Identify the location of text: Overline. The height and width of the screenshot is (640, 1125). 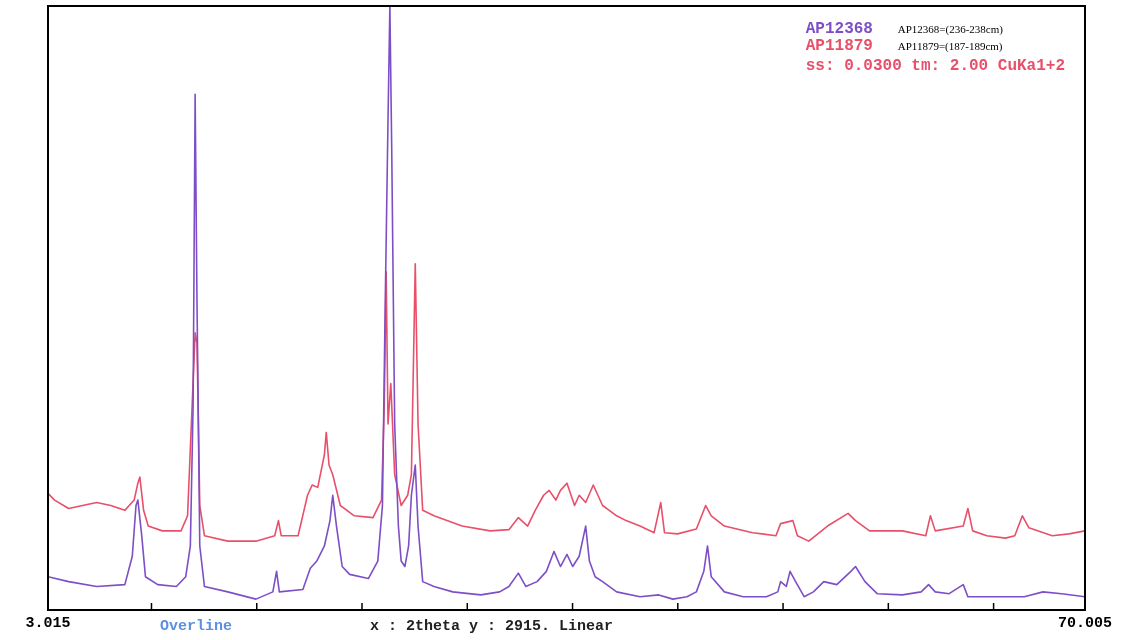
(196, 626).